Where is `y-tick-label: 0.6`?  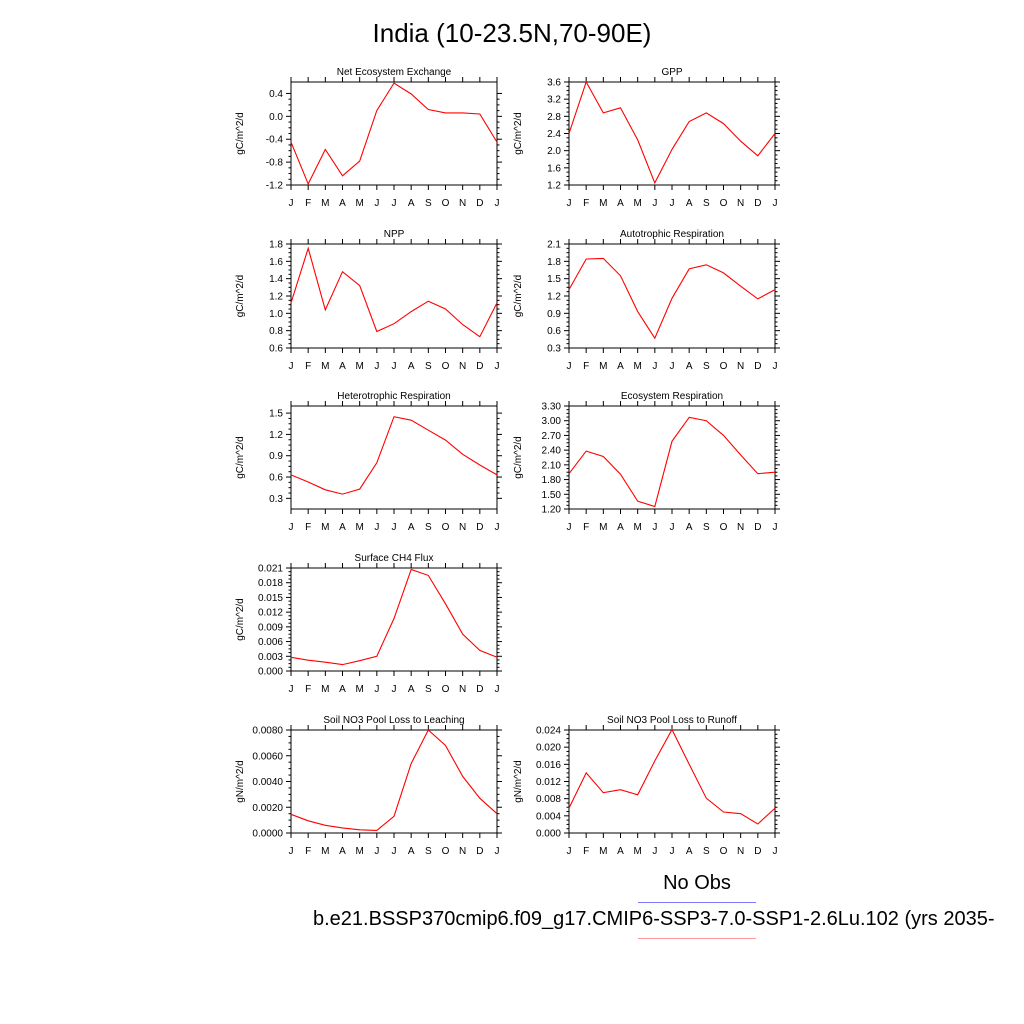
y-tick-label: 0.6 is located at coordinates (276, 349).